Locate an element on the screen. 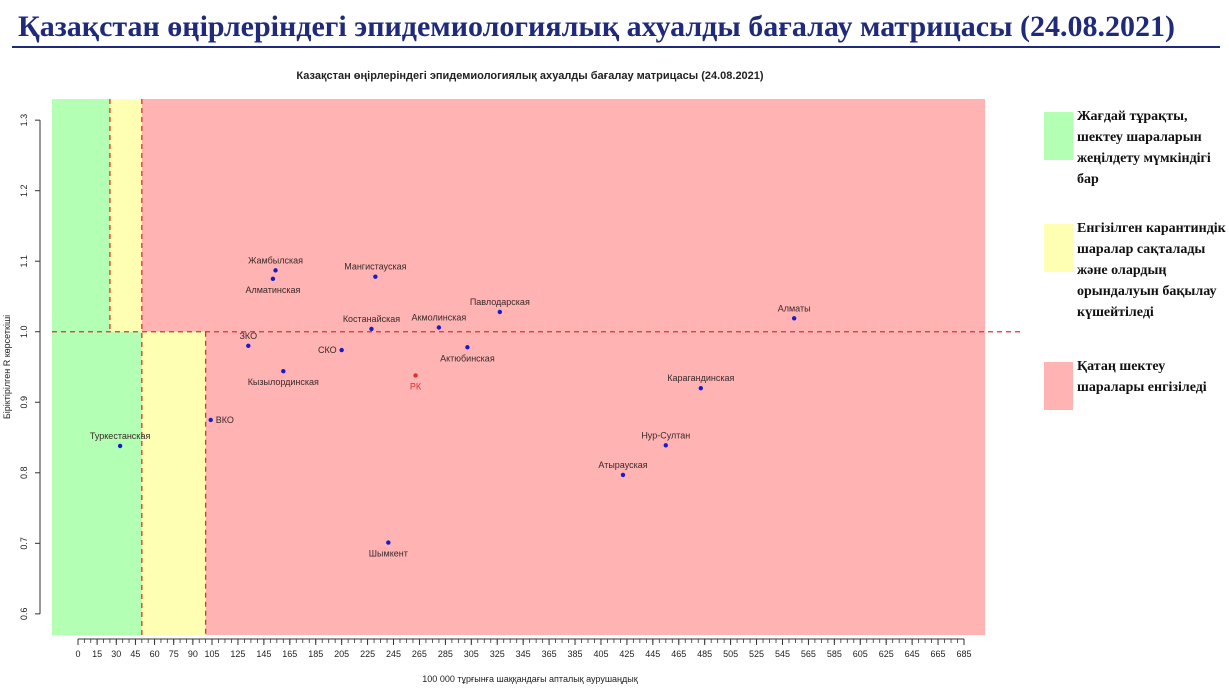  x-tick-label: 30 is located at coordinates (116, 654).